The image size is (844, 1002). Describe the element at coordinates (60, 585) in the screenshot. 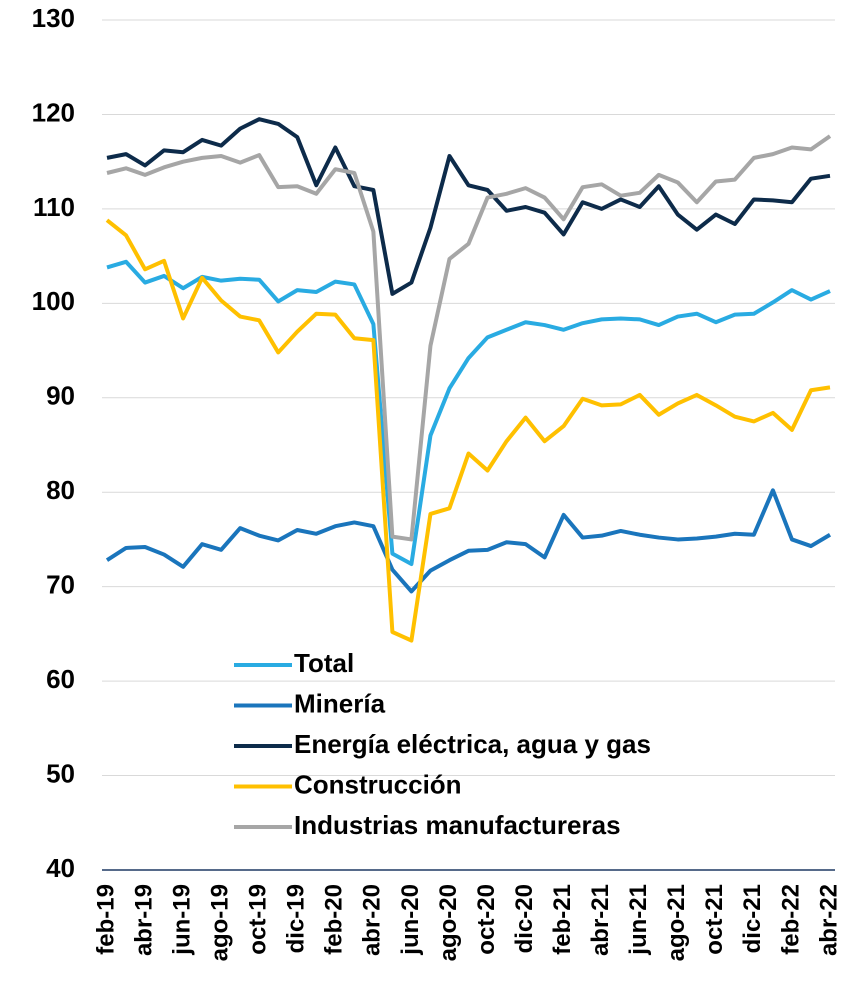

I see `y-tick-label: 70` at that location.